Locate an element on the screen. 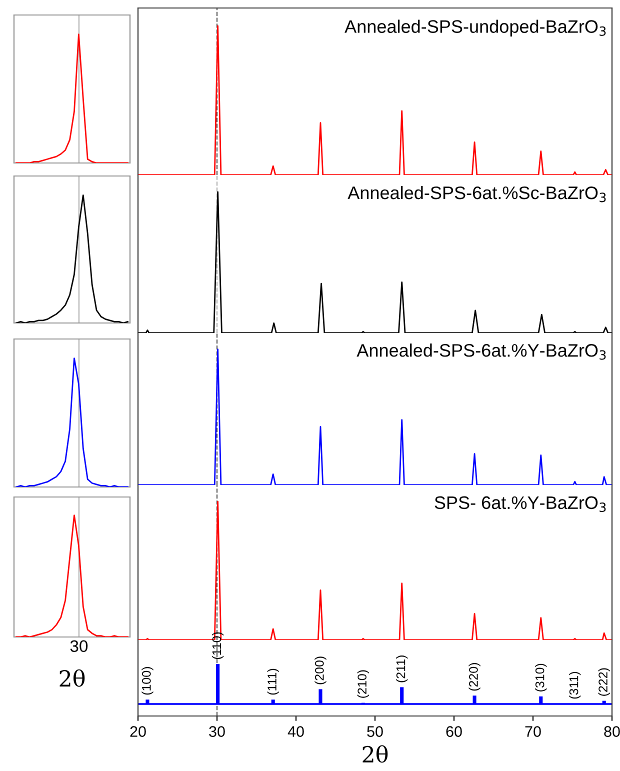 Image resolution: width=620 pixels, height=771 pixels. text: SPS- 6at.%Y-BaZrO$_{3}$ is located at coordinates (520, 504).